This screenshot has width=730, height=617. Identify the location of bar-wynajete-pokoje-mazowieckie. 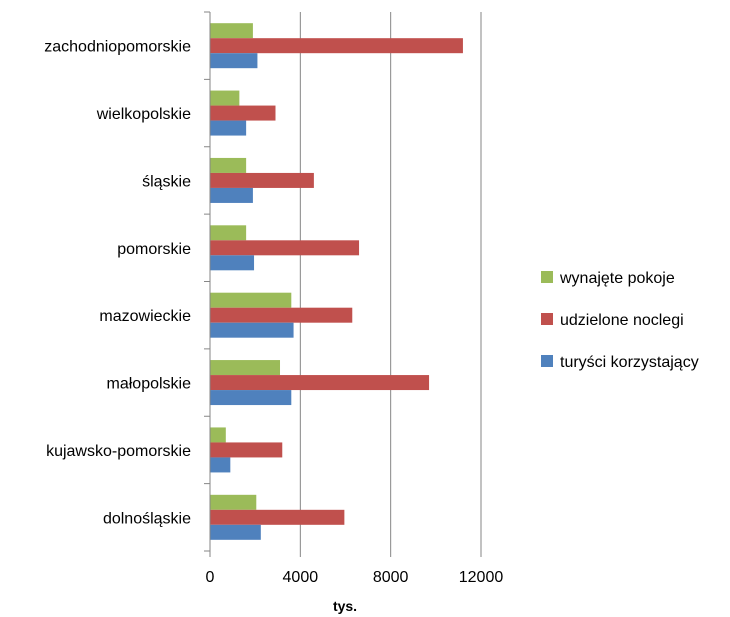
(251, 300).